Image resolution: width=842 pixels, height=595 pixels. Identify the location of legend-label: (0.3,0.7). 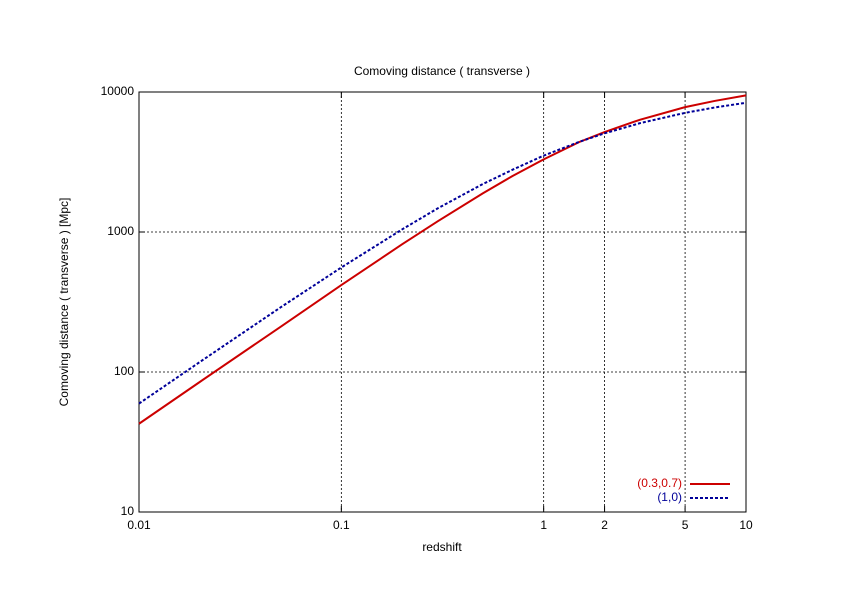
(659, 483).